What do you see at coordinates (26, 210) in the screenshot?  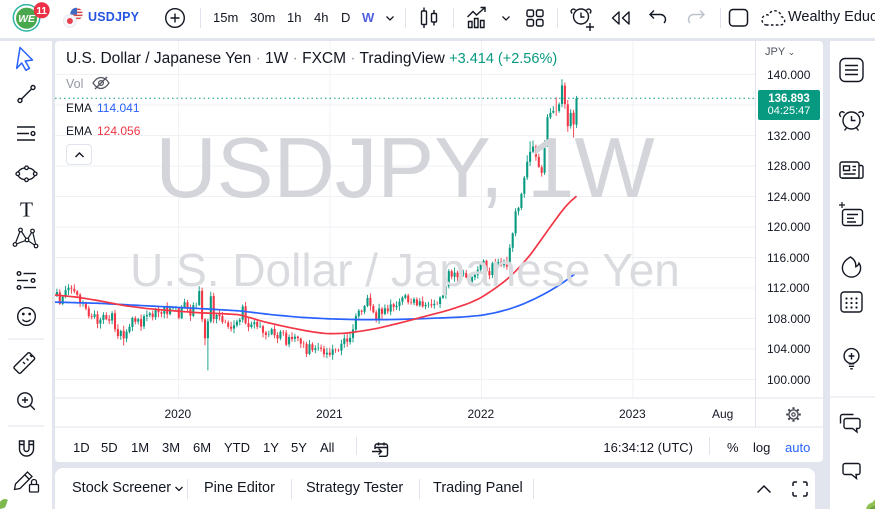 I see `svg-text: T` at bounding box center [26, 210].